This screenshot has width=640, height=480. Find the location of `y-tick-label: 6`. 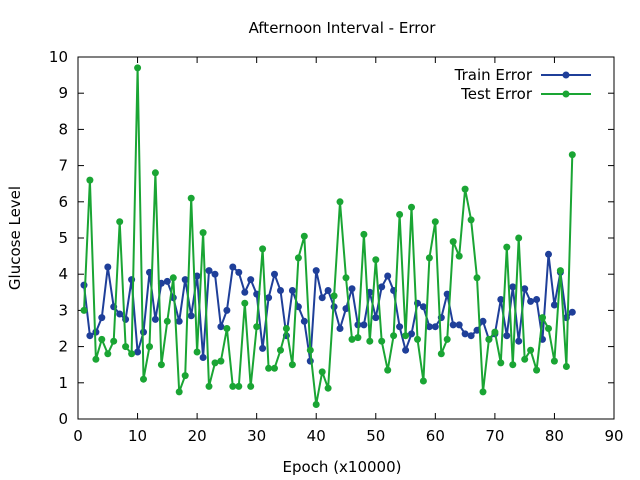

y-tick-label: 6 is located at coordinates (63, 202).